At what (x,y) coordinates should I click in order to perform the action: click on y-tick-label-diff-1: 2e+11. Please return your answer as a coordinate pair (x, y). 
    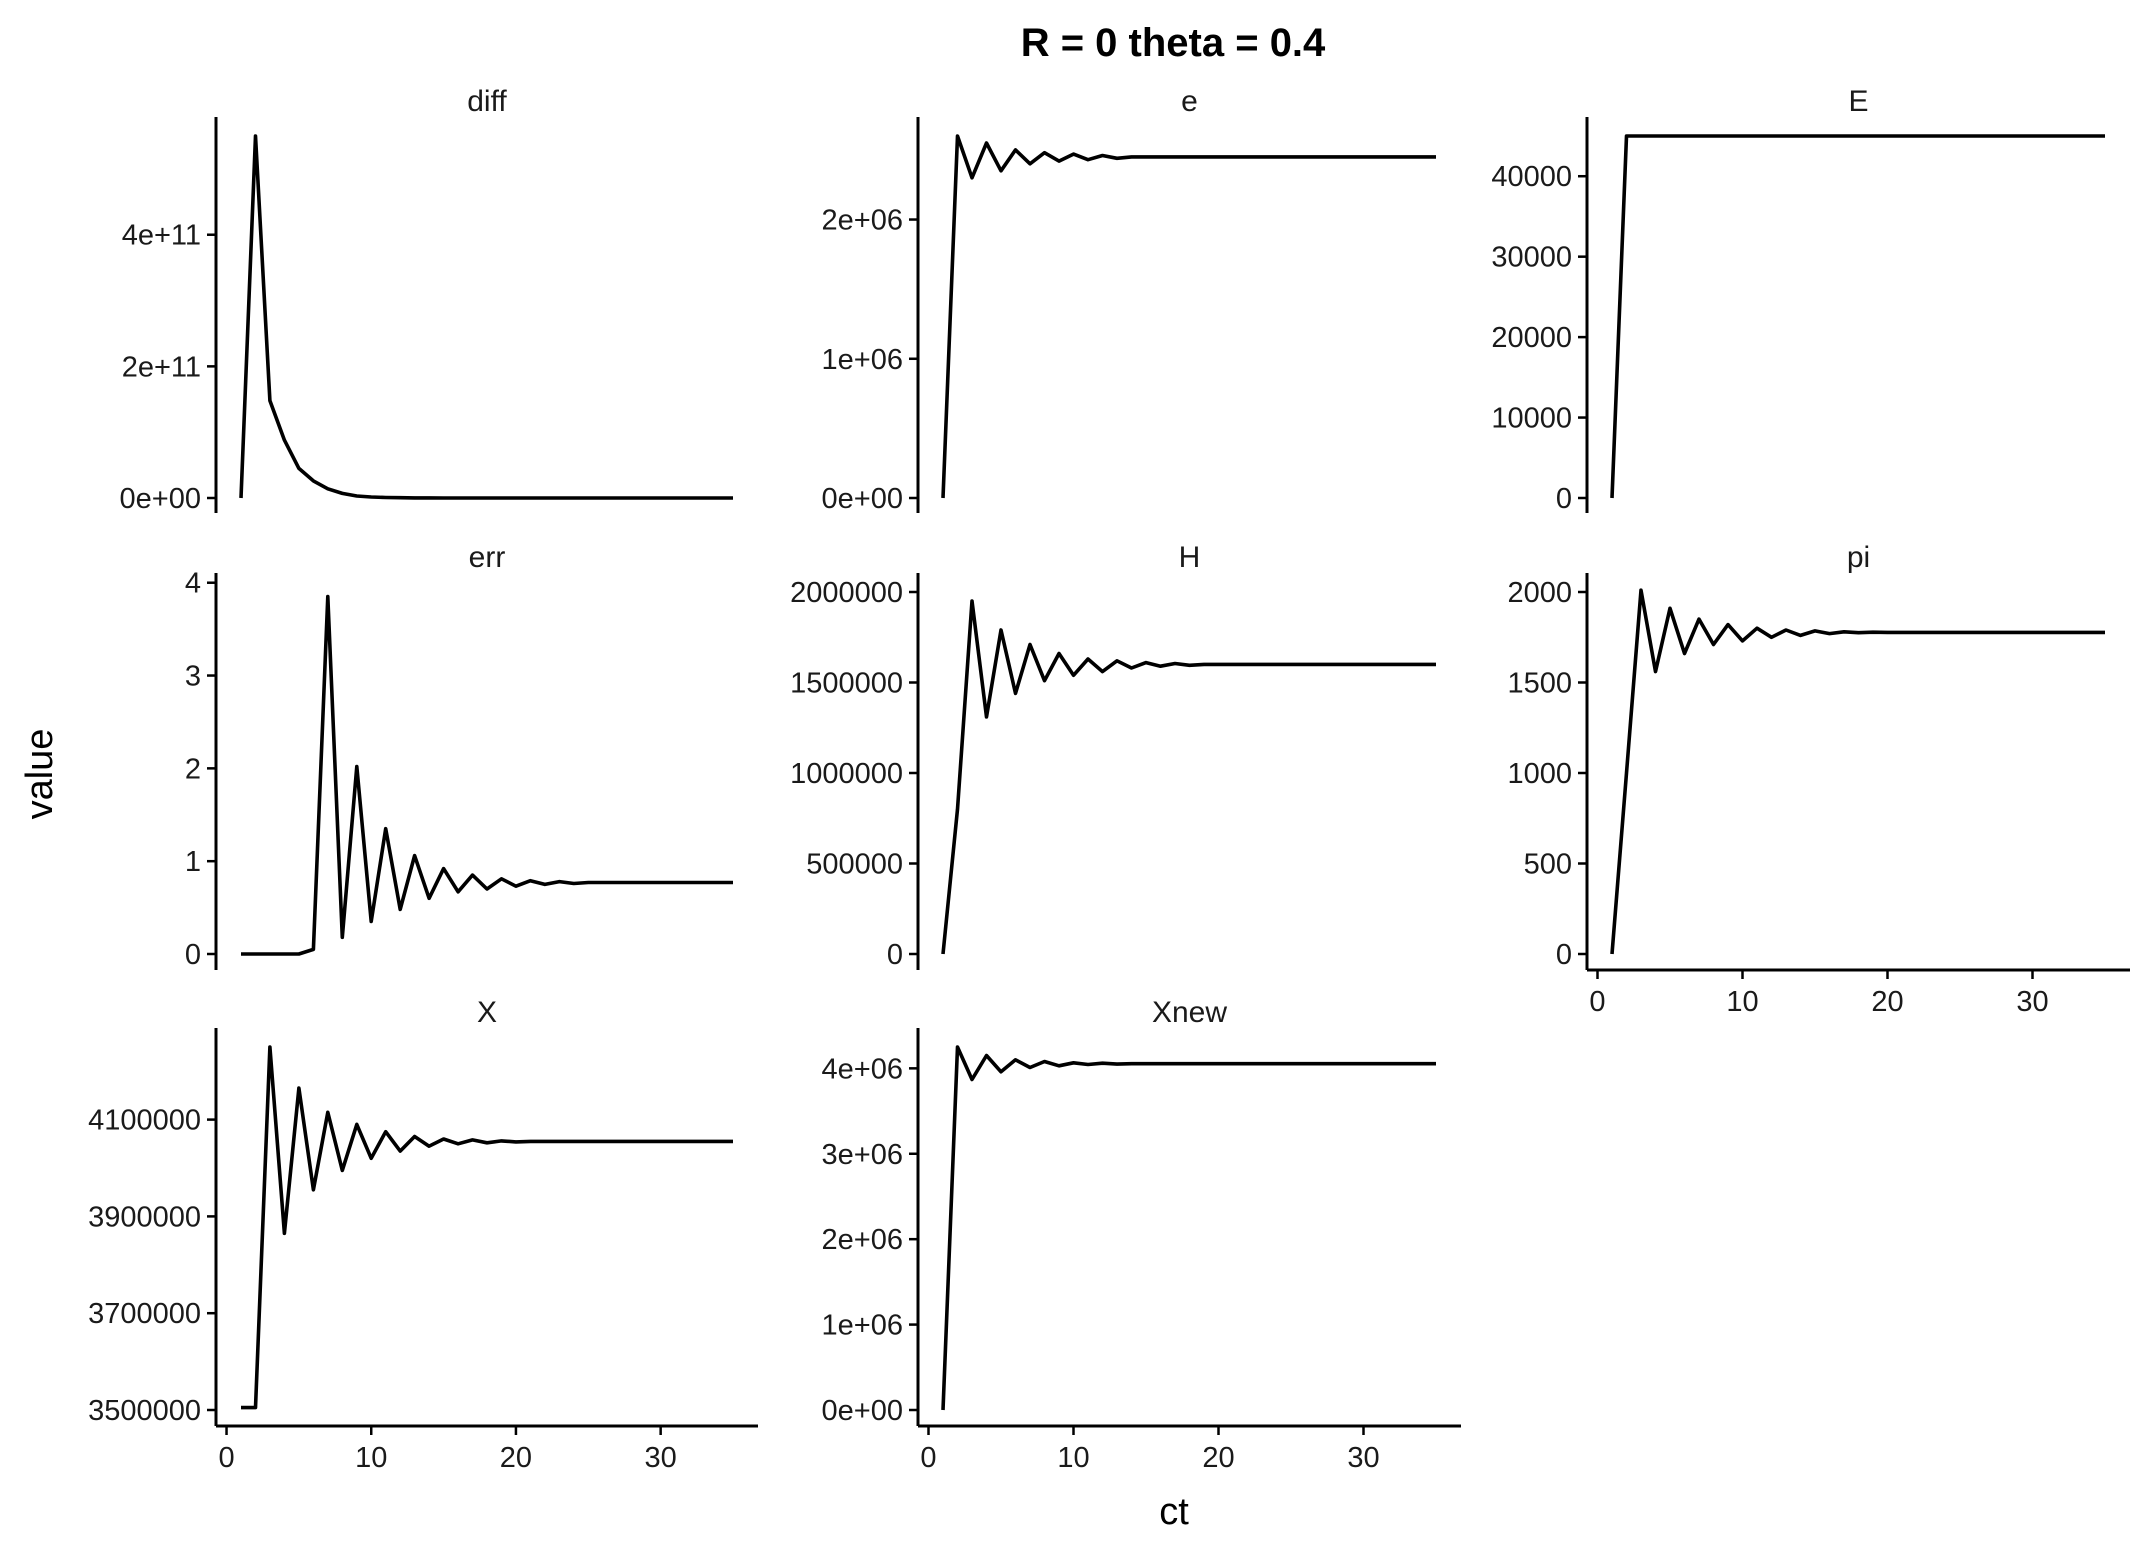
    Looking at the image, I should click on (161, 367).